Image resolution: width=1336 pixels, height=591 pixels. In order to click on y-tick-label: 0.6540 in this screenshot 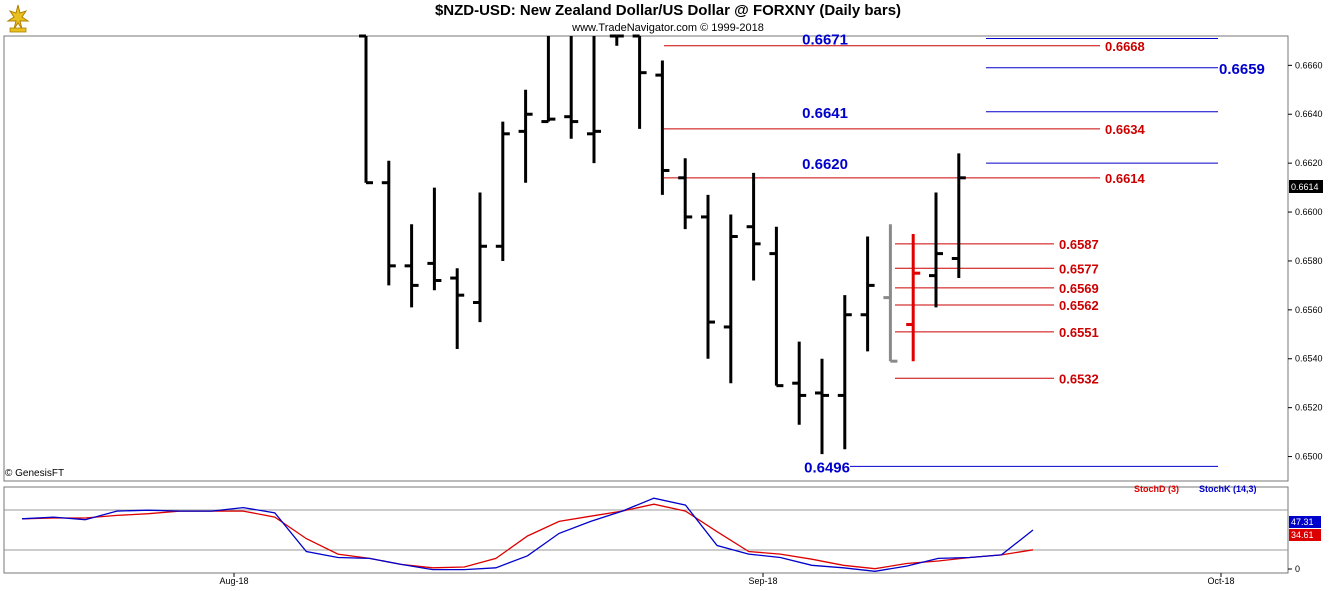, I will do `click(1309, 359)`.